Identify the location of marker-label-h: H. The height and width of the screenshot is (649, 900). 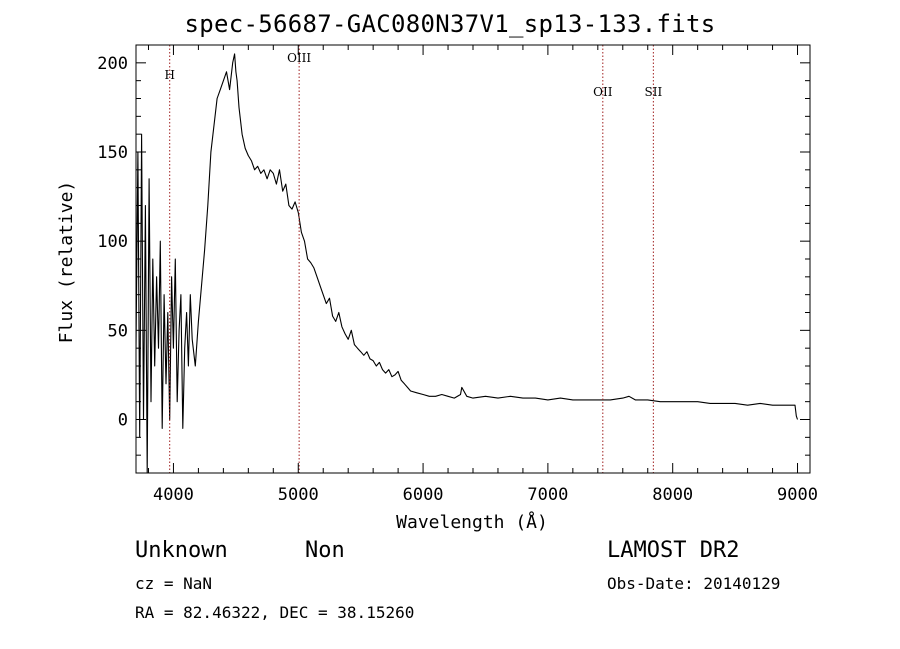
(169, 75).